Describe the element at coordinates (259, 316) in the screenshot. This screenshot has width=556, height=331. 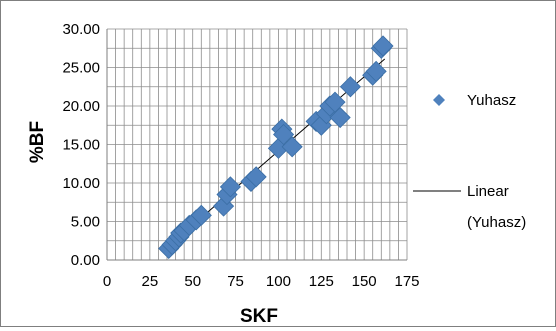
I see `x-axis-label: SKF` at that location.